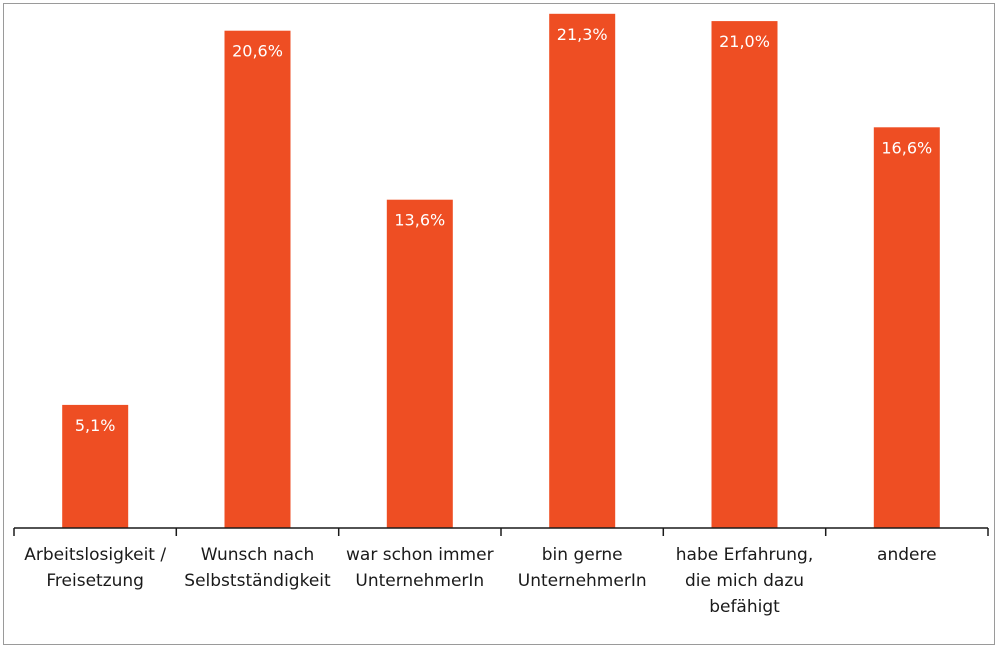  I want to click on category-label-3: bin gerne UnternehmerIn, so click(582, 568).